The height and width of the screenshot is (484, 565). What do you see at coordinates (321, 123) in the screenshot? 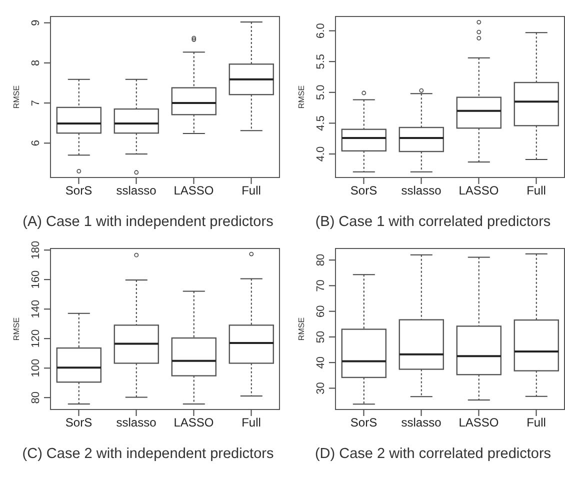
I see `y-tick-label: 4.5` at bounding box center [321, 123].